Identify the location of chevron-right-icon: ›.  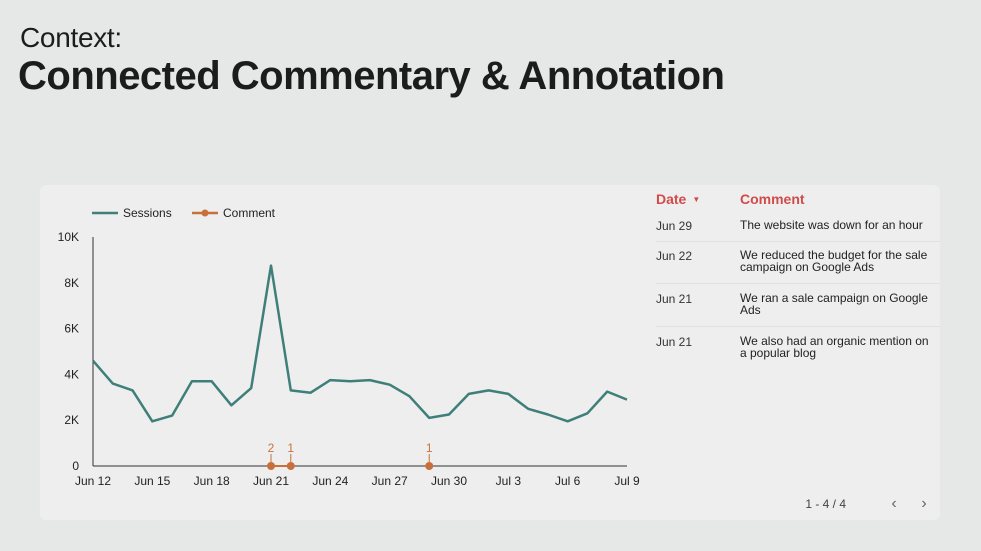
(924, 503).